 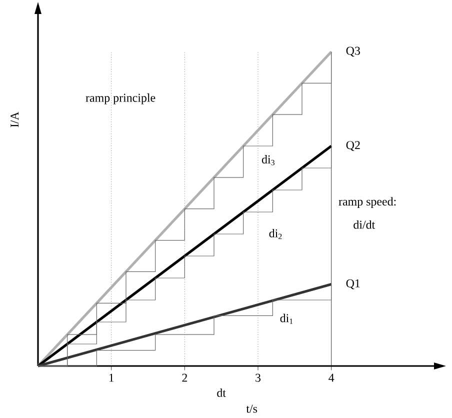 I want to click on x-tick-label: 2, so click(x=184, y=378).